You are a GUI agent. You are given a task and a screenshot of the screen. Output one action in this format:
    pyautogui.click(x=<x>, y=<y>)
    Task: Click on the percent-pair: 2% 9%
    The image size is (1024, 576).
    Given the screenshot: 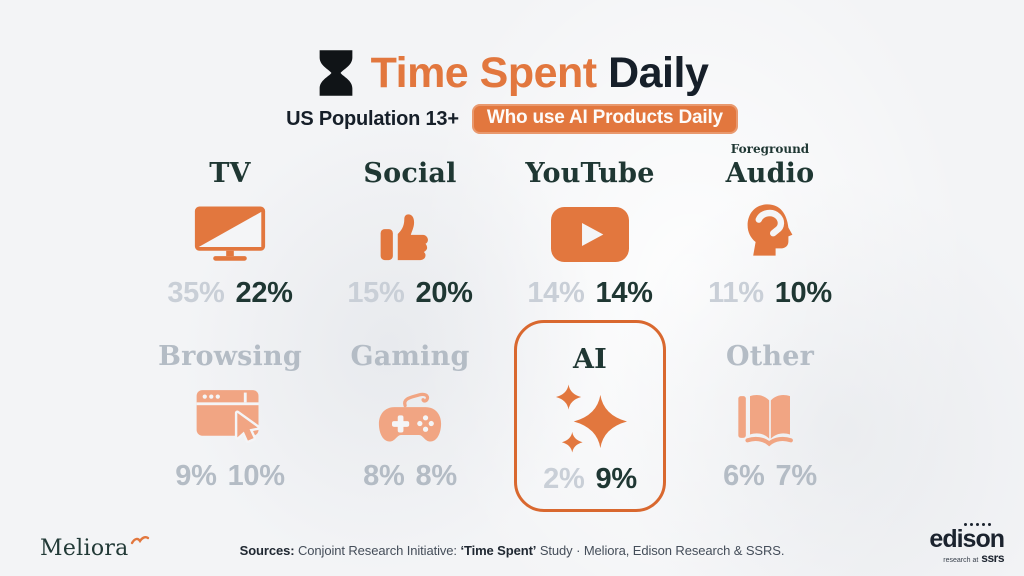 What is the action you would take?
    pyautogui.click(x=590, y=479)
    